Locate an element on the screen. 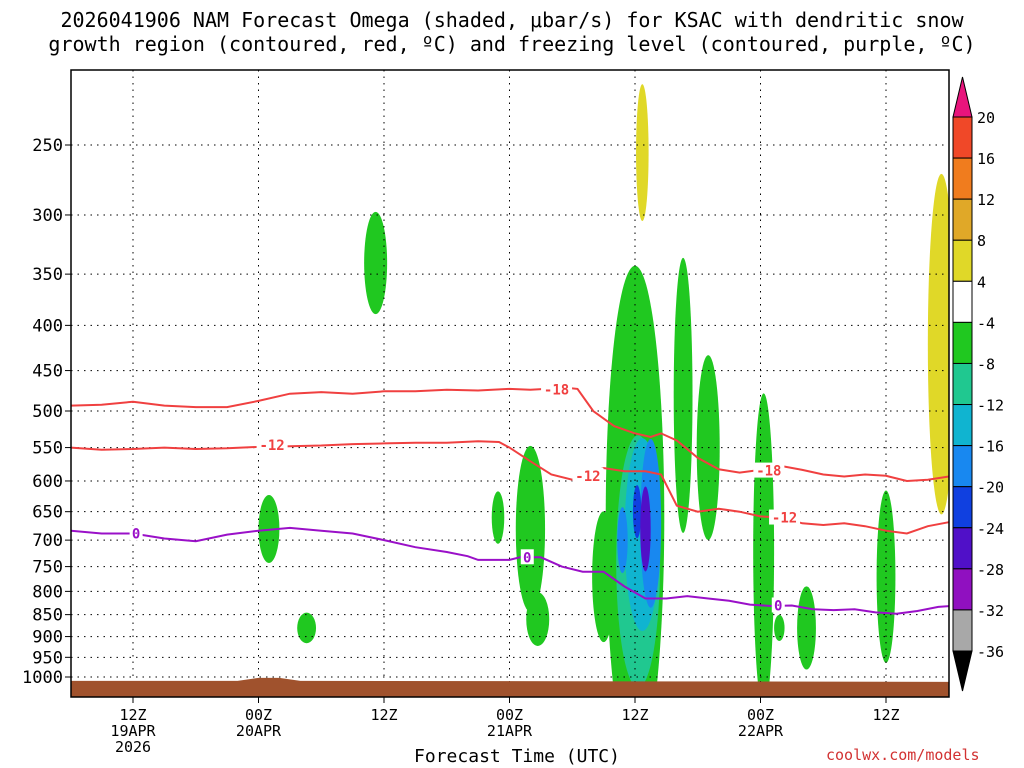 Image resolution: width=1024 pixels, height=768 pixels. colorbar-label-13: -36 is located at coordinates (990, 652).